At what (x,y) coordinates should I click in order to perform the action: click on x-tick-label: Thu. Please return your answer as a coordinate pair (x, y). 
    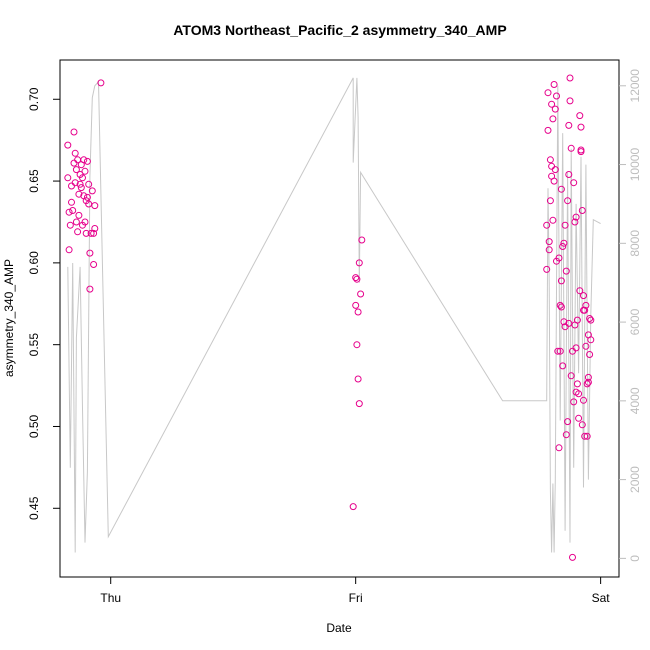
    Looking at the image, I should click on (110, 598).